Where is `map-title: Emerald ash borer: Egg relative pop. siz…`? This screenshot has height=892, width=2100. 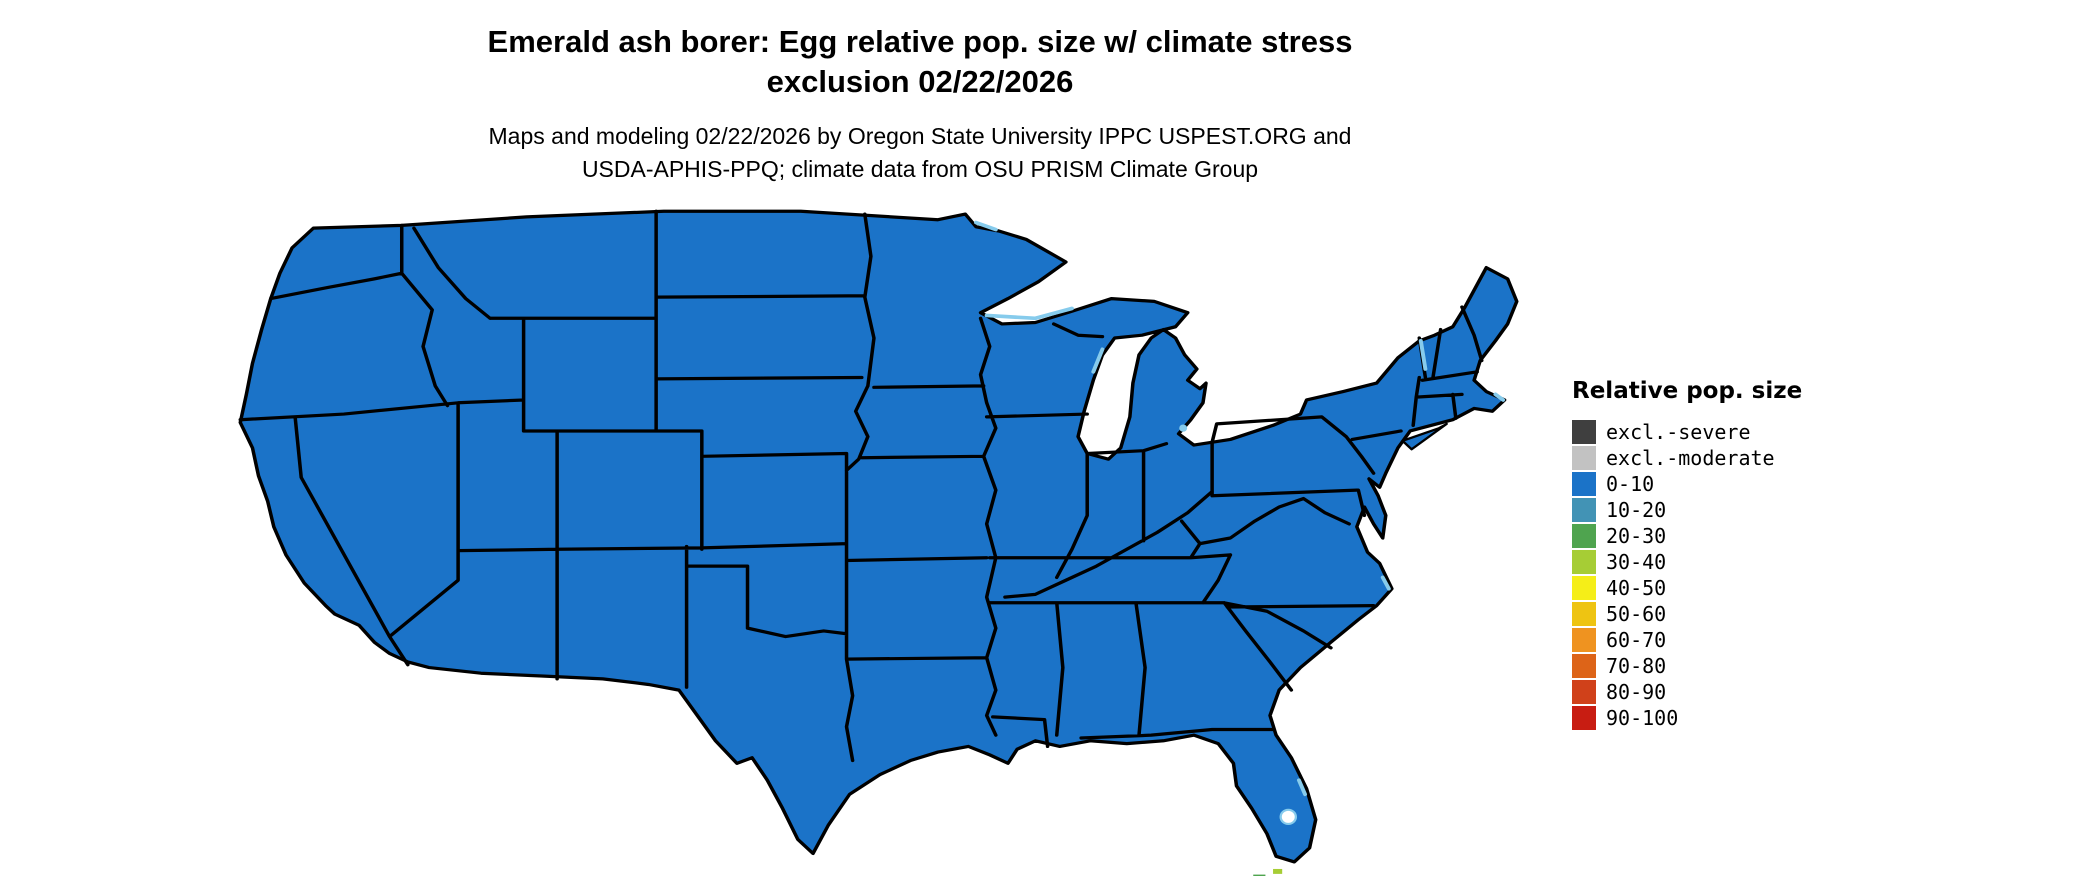 map-title: Emerald ash borer: Egg relative pop. siz… is located at coordinates (920, 62).